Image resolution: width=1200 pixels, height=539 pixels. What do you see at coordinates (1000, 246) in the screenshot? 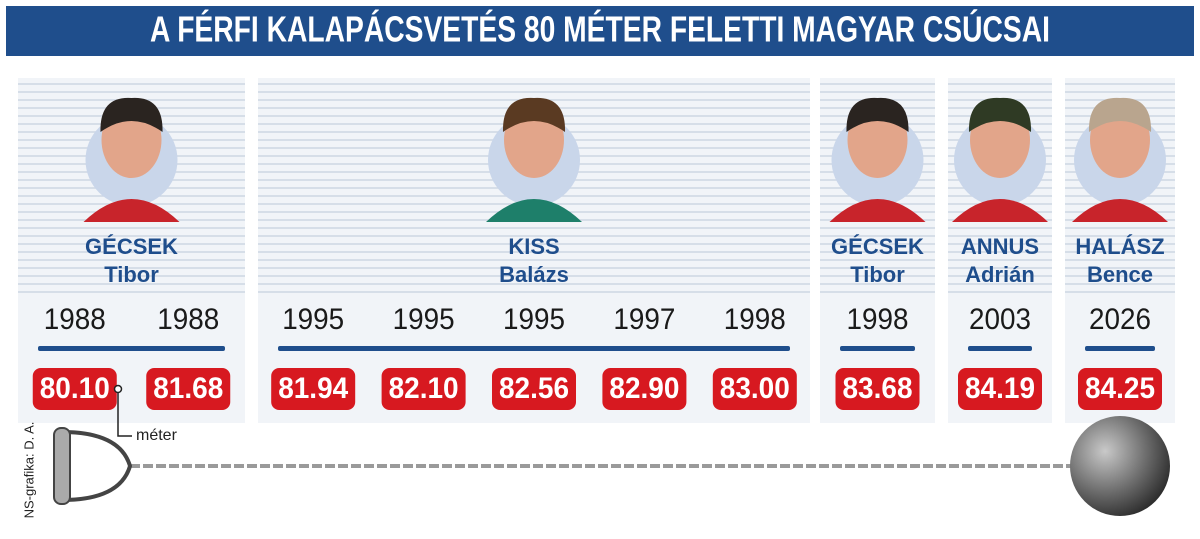
I see `athlete-surname: ANNUS` at bounding box center [1000, 246].